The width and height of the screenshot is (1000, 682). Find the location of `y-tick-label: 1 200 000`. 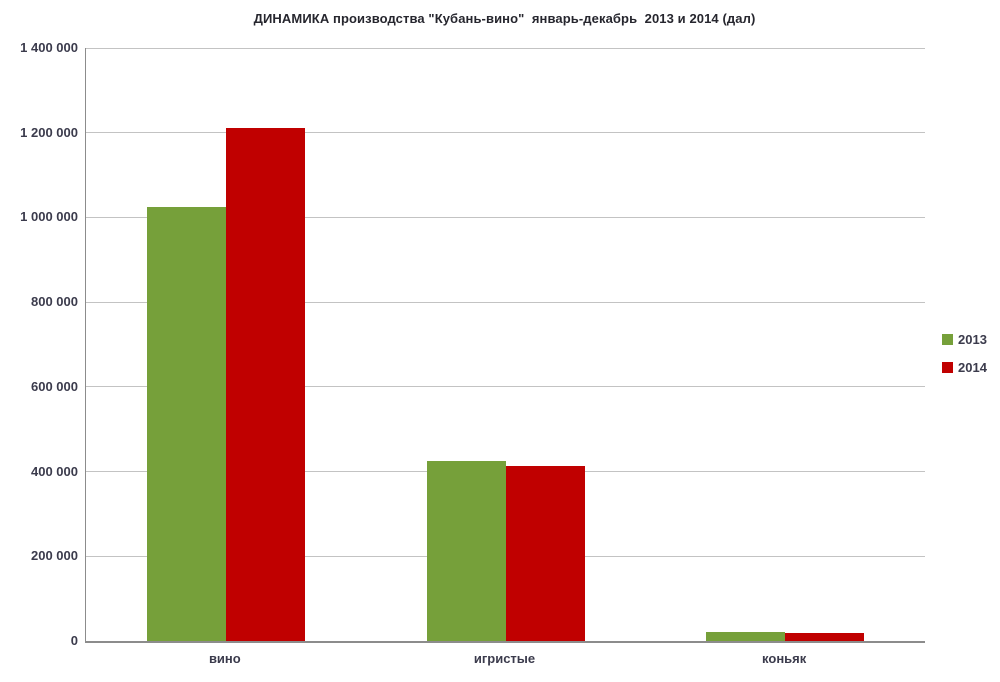

y-tick-label: 1 200 000 is located at coordinates (49, 132).